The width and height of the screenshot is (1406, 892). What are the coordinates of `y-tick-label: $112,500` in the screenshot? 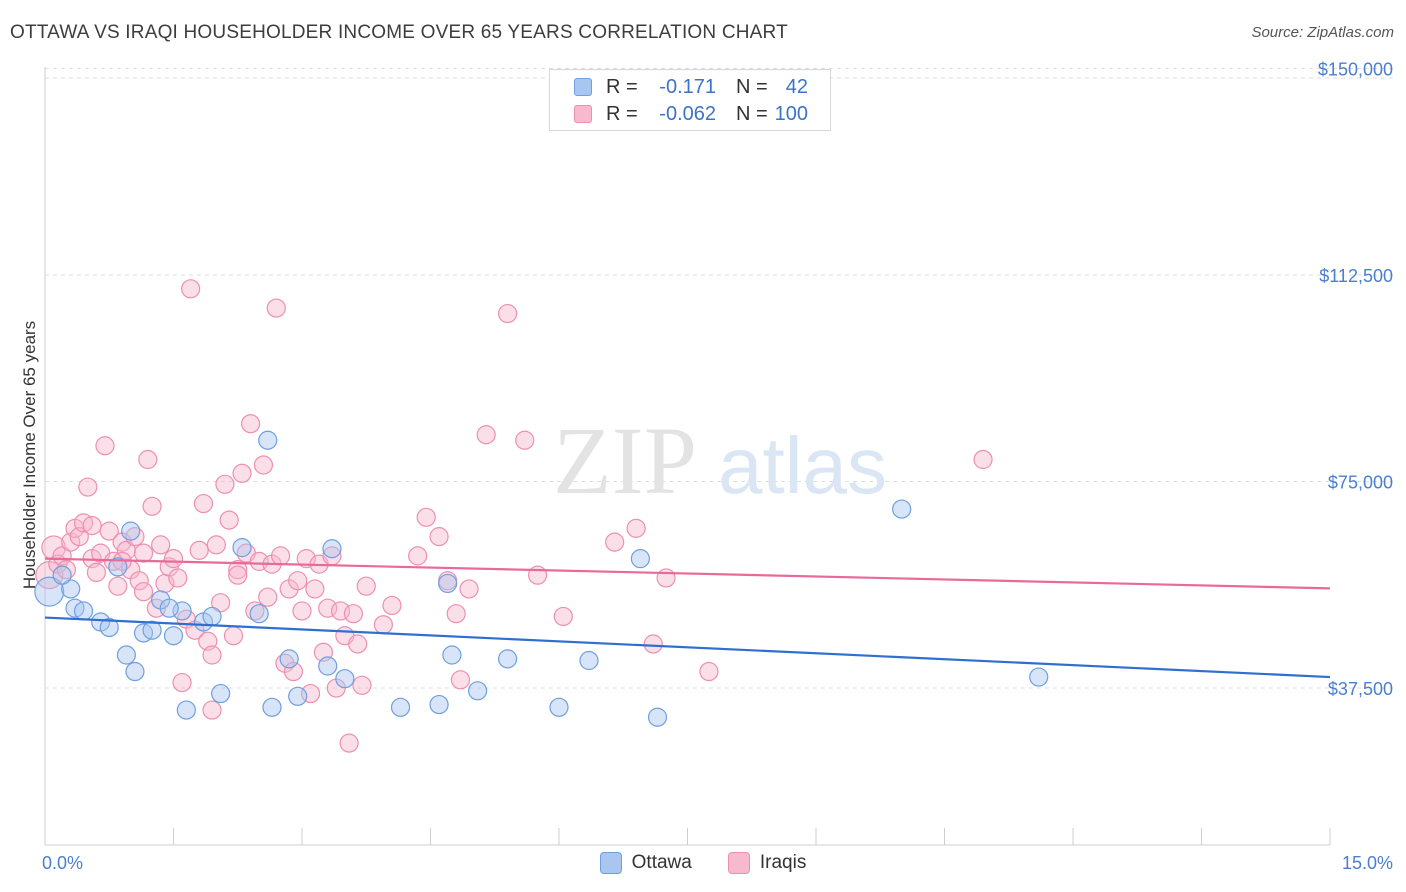 It's located at (1356, 276).